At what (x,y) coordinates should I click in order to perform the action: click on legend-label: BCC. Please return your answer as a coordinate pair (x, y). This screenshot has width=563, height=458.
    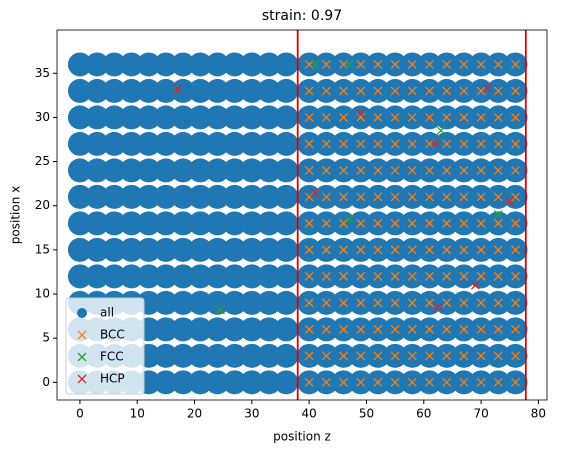
    Looking at the image, I should click on (112, 335).